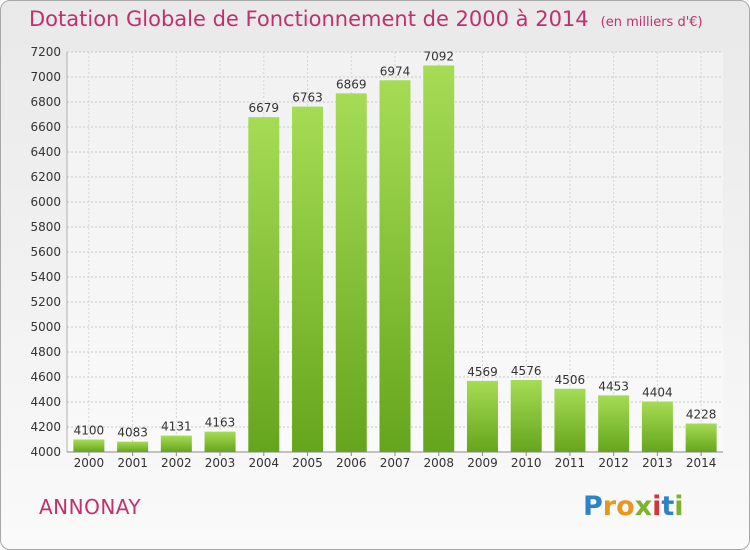 The width and height of the screenshot is (750, 550). I want to click on x-tick-label: 2010, so click(526, 463).